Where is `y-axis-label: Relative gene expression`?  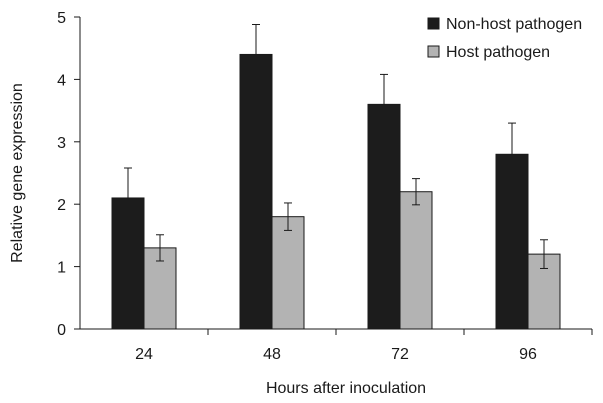
y-axis-label: Relative gene expression is located at coordinates (17, 173).